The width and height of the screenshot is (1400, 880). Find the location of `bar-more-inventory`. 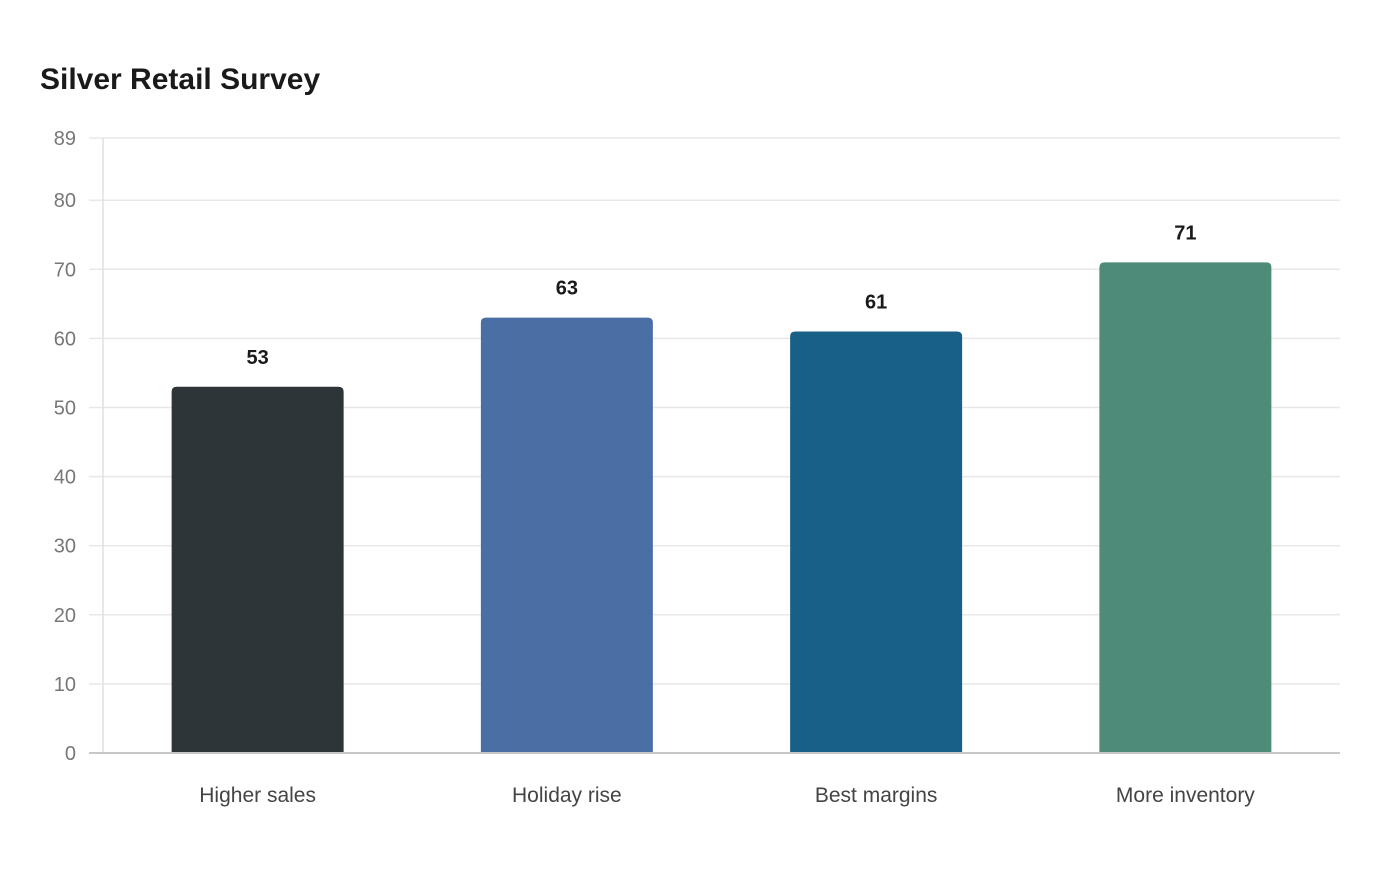

bar-more-inventory is located at coordinates (1185, 507).